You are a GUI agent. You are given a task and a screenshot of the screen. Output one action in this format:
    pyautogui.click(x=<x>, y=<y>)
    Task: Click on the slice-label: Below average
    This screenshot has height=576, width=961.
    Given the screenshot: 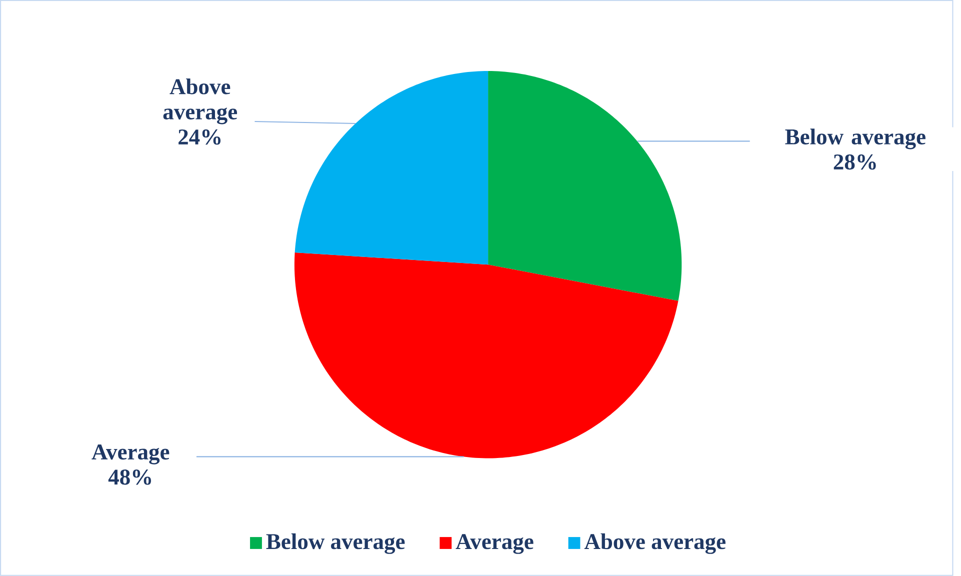 What is the action you would take?
    pyautogui.click(x=855, y=139)
    